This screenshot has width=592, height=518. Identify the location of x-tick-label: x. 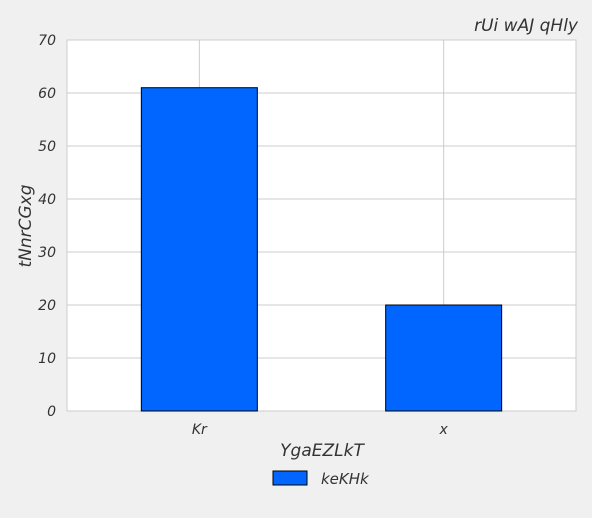
(444, 430).